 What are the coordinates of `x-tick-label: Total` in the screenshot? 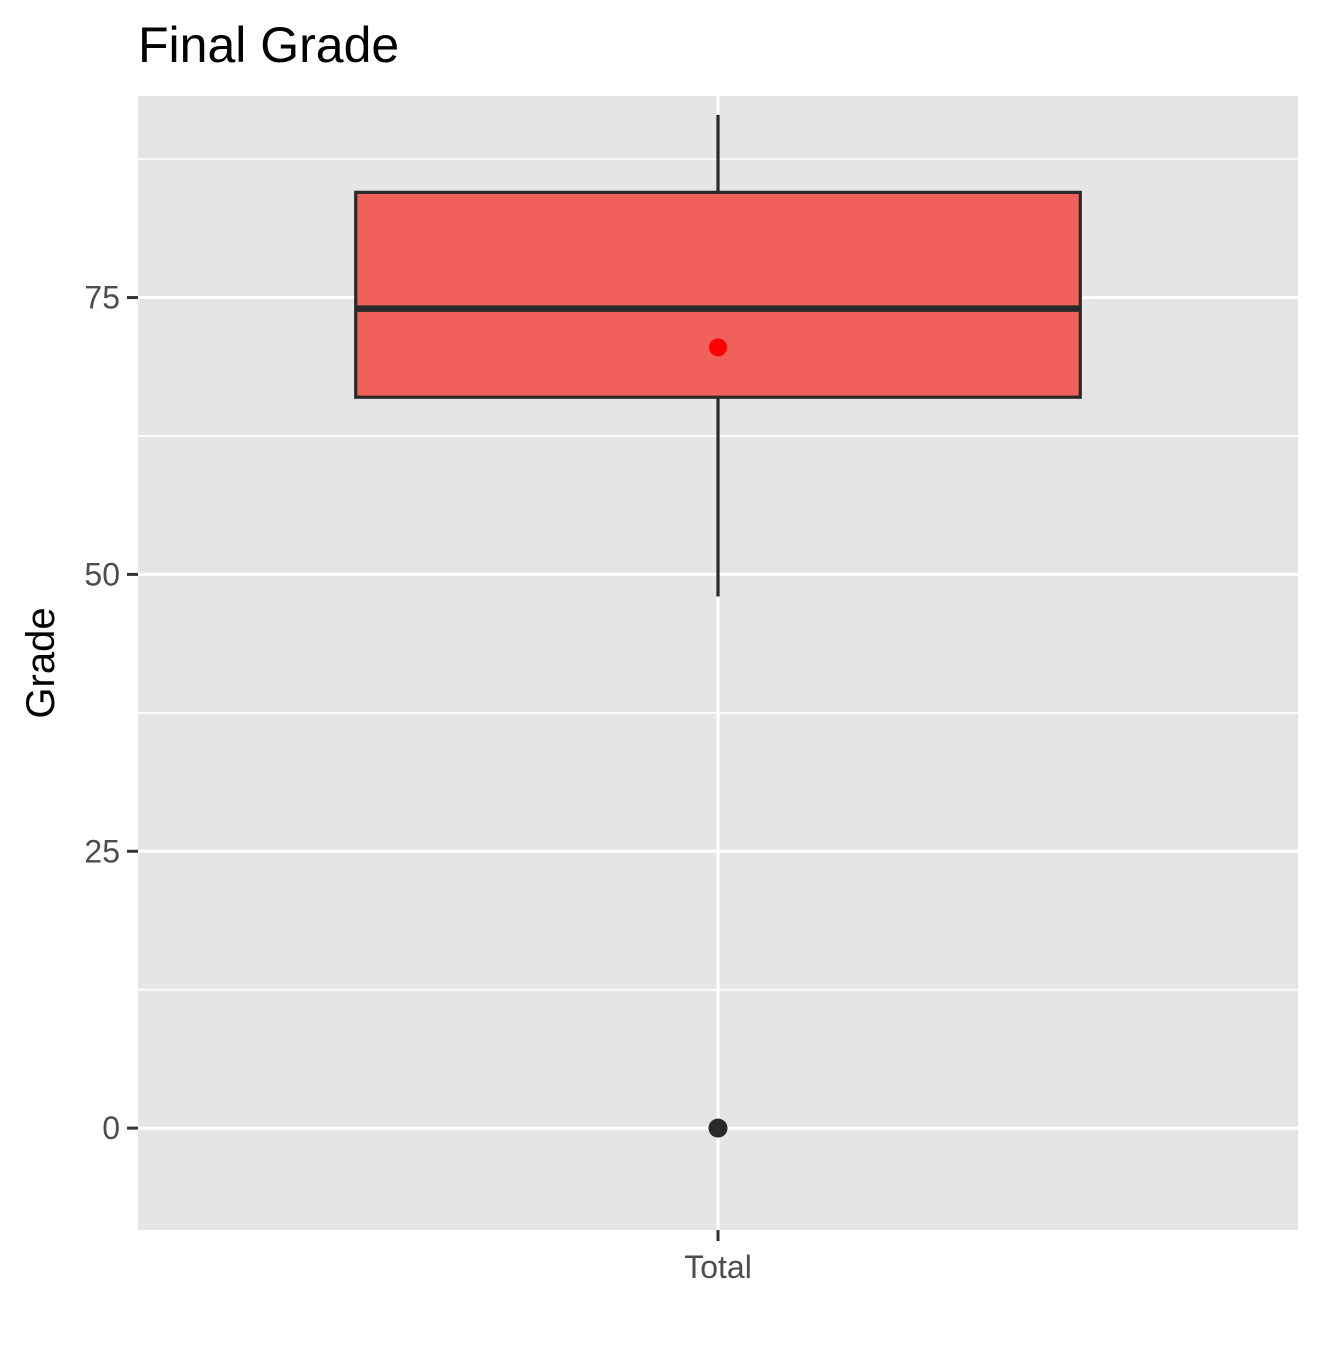 It's located at (718, 1267).